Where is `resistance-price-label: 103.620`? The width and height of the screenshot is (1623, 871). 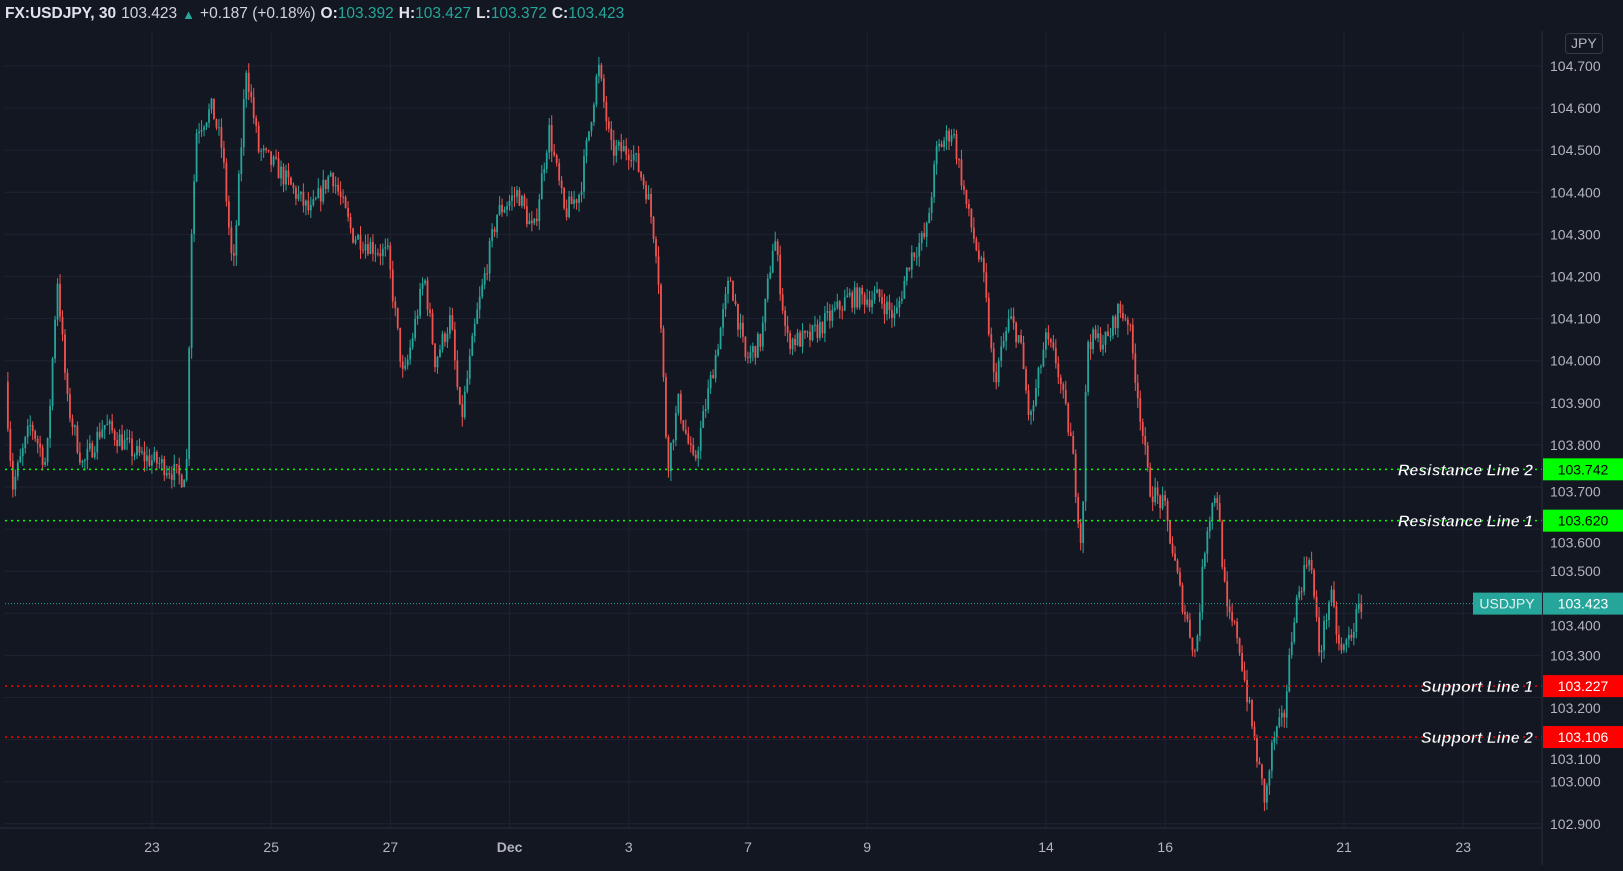 resistance-price-label: 103.620 is located at coordinates (1583, 521).